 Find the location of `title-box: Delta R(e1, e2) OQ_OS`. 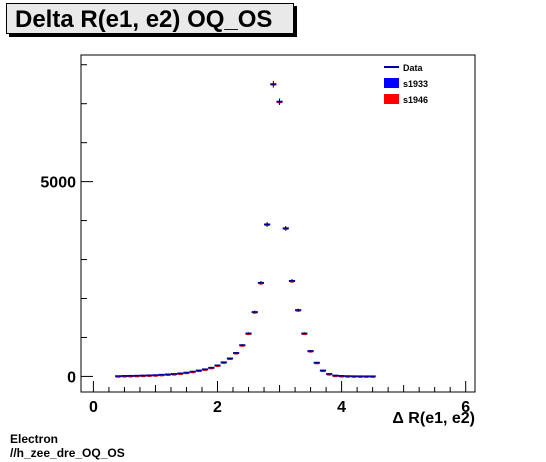

title-box: Delta R(e1, e2) OQ_OS is located at coordinates (150, 18).